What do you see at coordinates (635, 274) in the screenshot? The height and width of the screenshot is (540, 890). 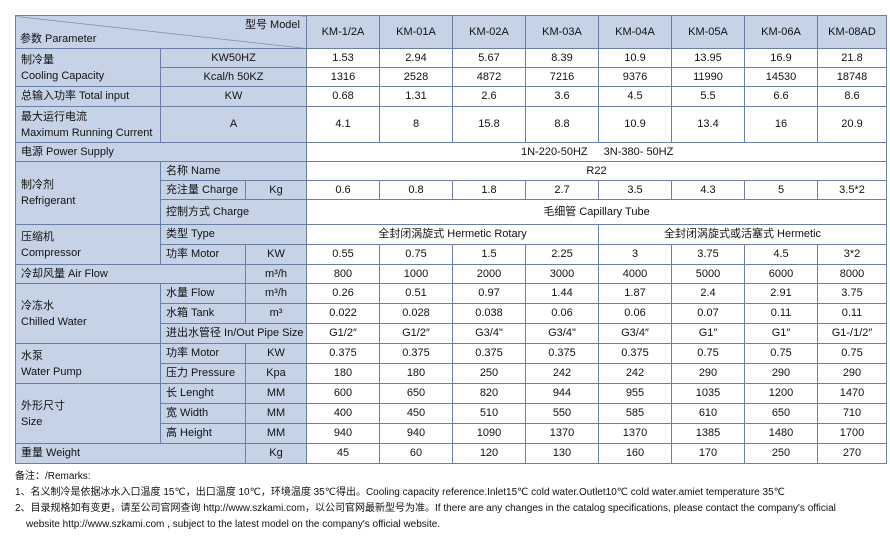 I see `air-flow-value: 4000` at bounding box center [635, 274].